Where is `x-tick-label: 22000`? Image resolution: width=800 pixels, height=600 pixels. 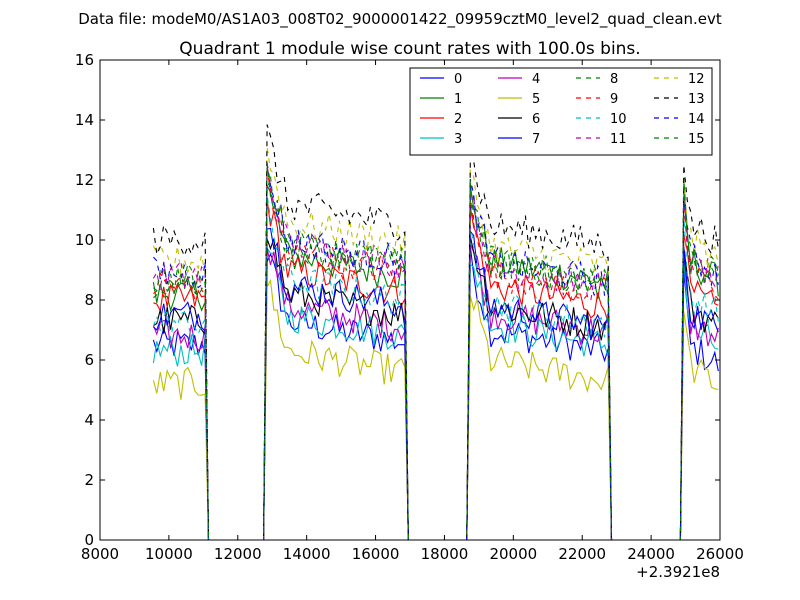
x-tick-label: 22000 is located at coordinates (582, 554).